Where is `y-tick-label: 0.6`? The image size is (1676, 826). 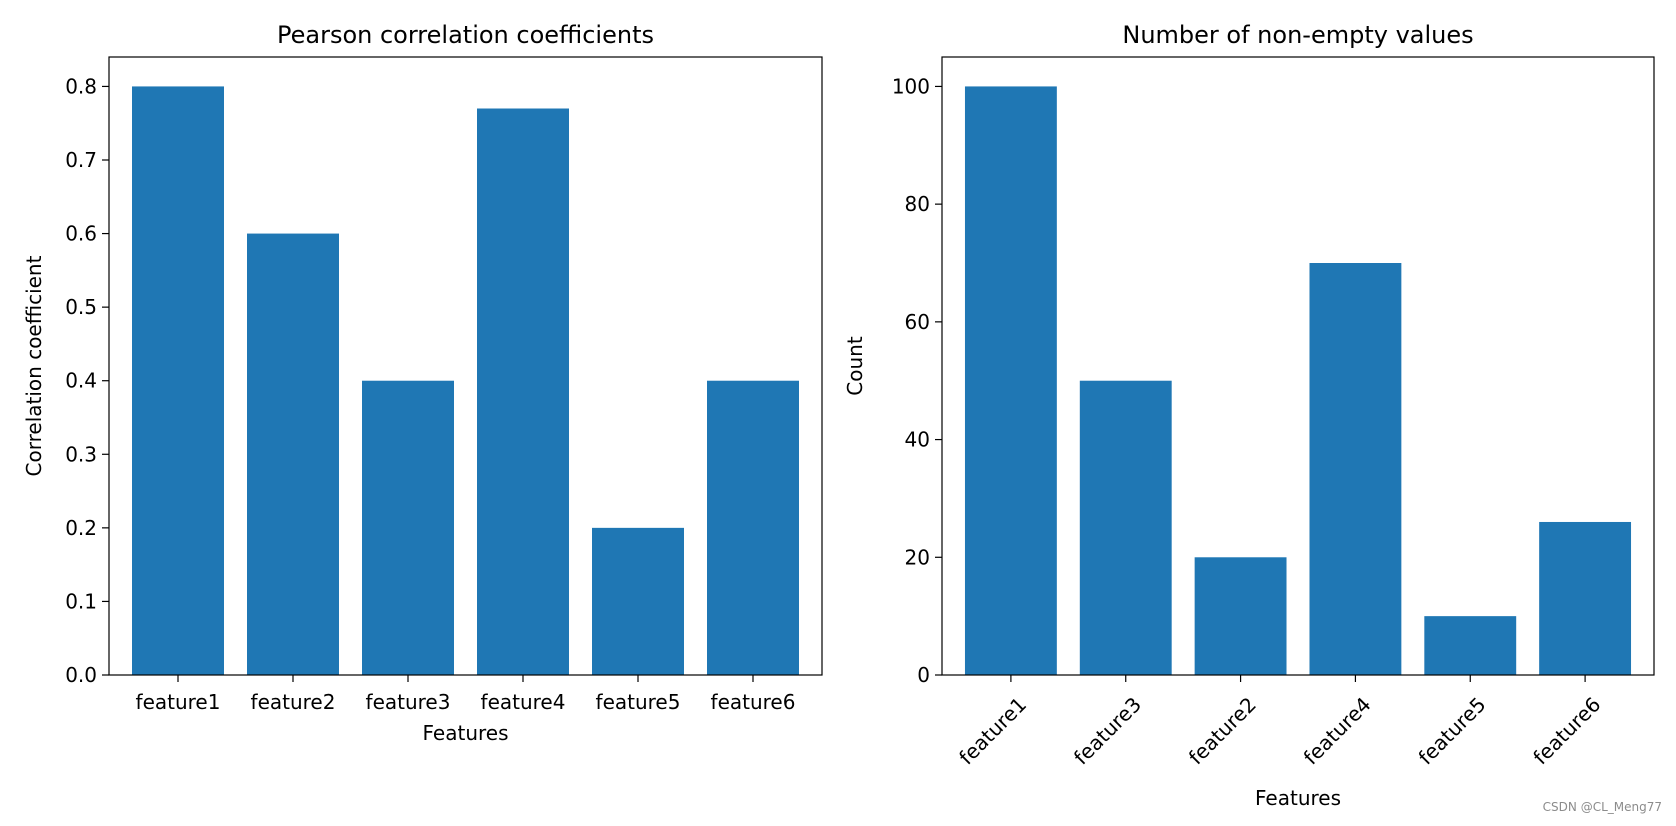
y-tick-label: 0.6 is located at coordinates (81, 234).